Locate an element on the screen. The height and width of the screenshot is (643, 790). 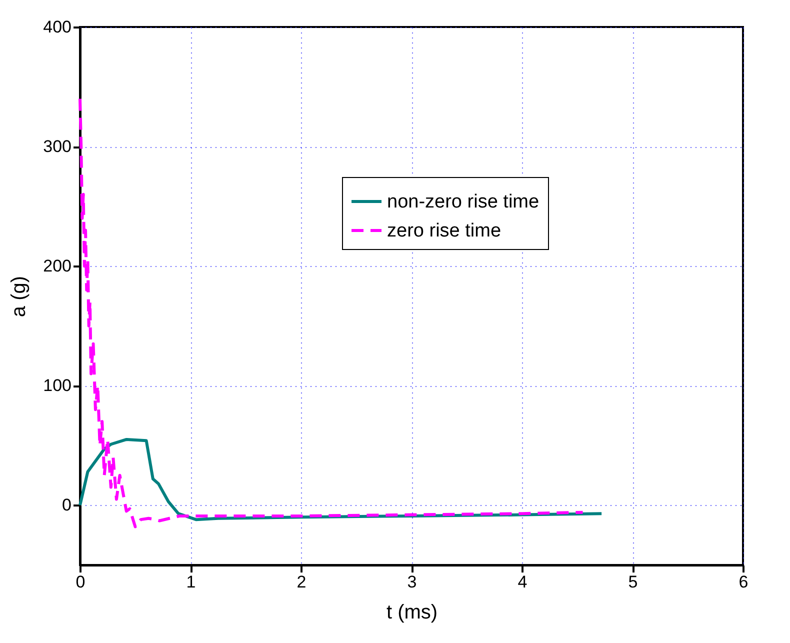
y-tick-label: 300 is located at coordinates (57, 146).